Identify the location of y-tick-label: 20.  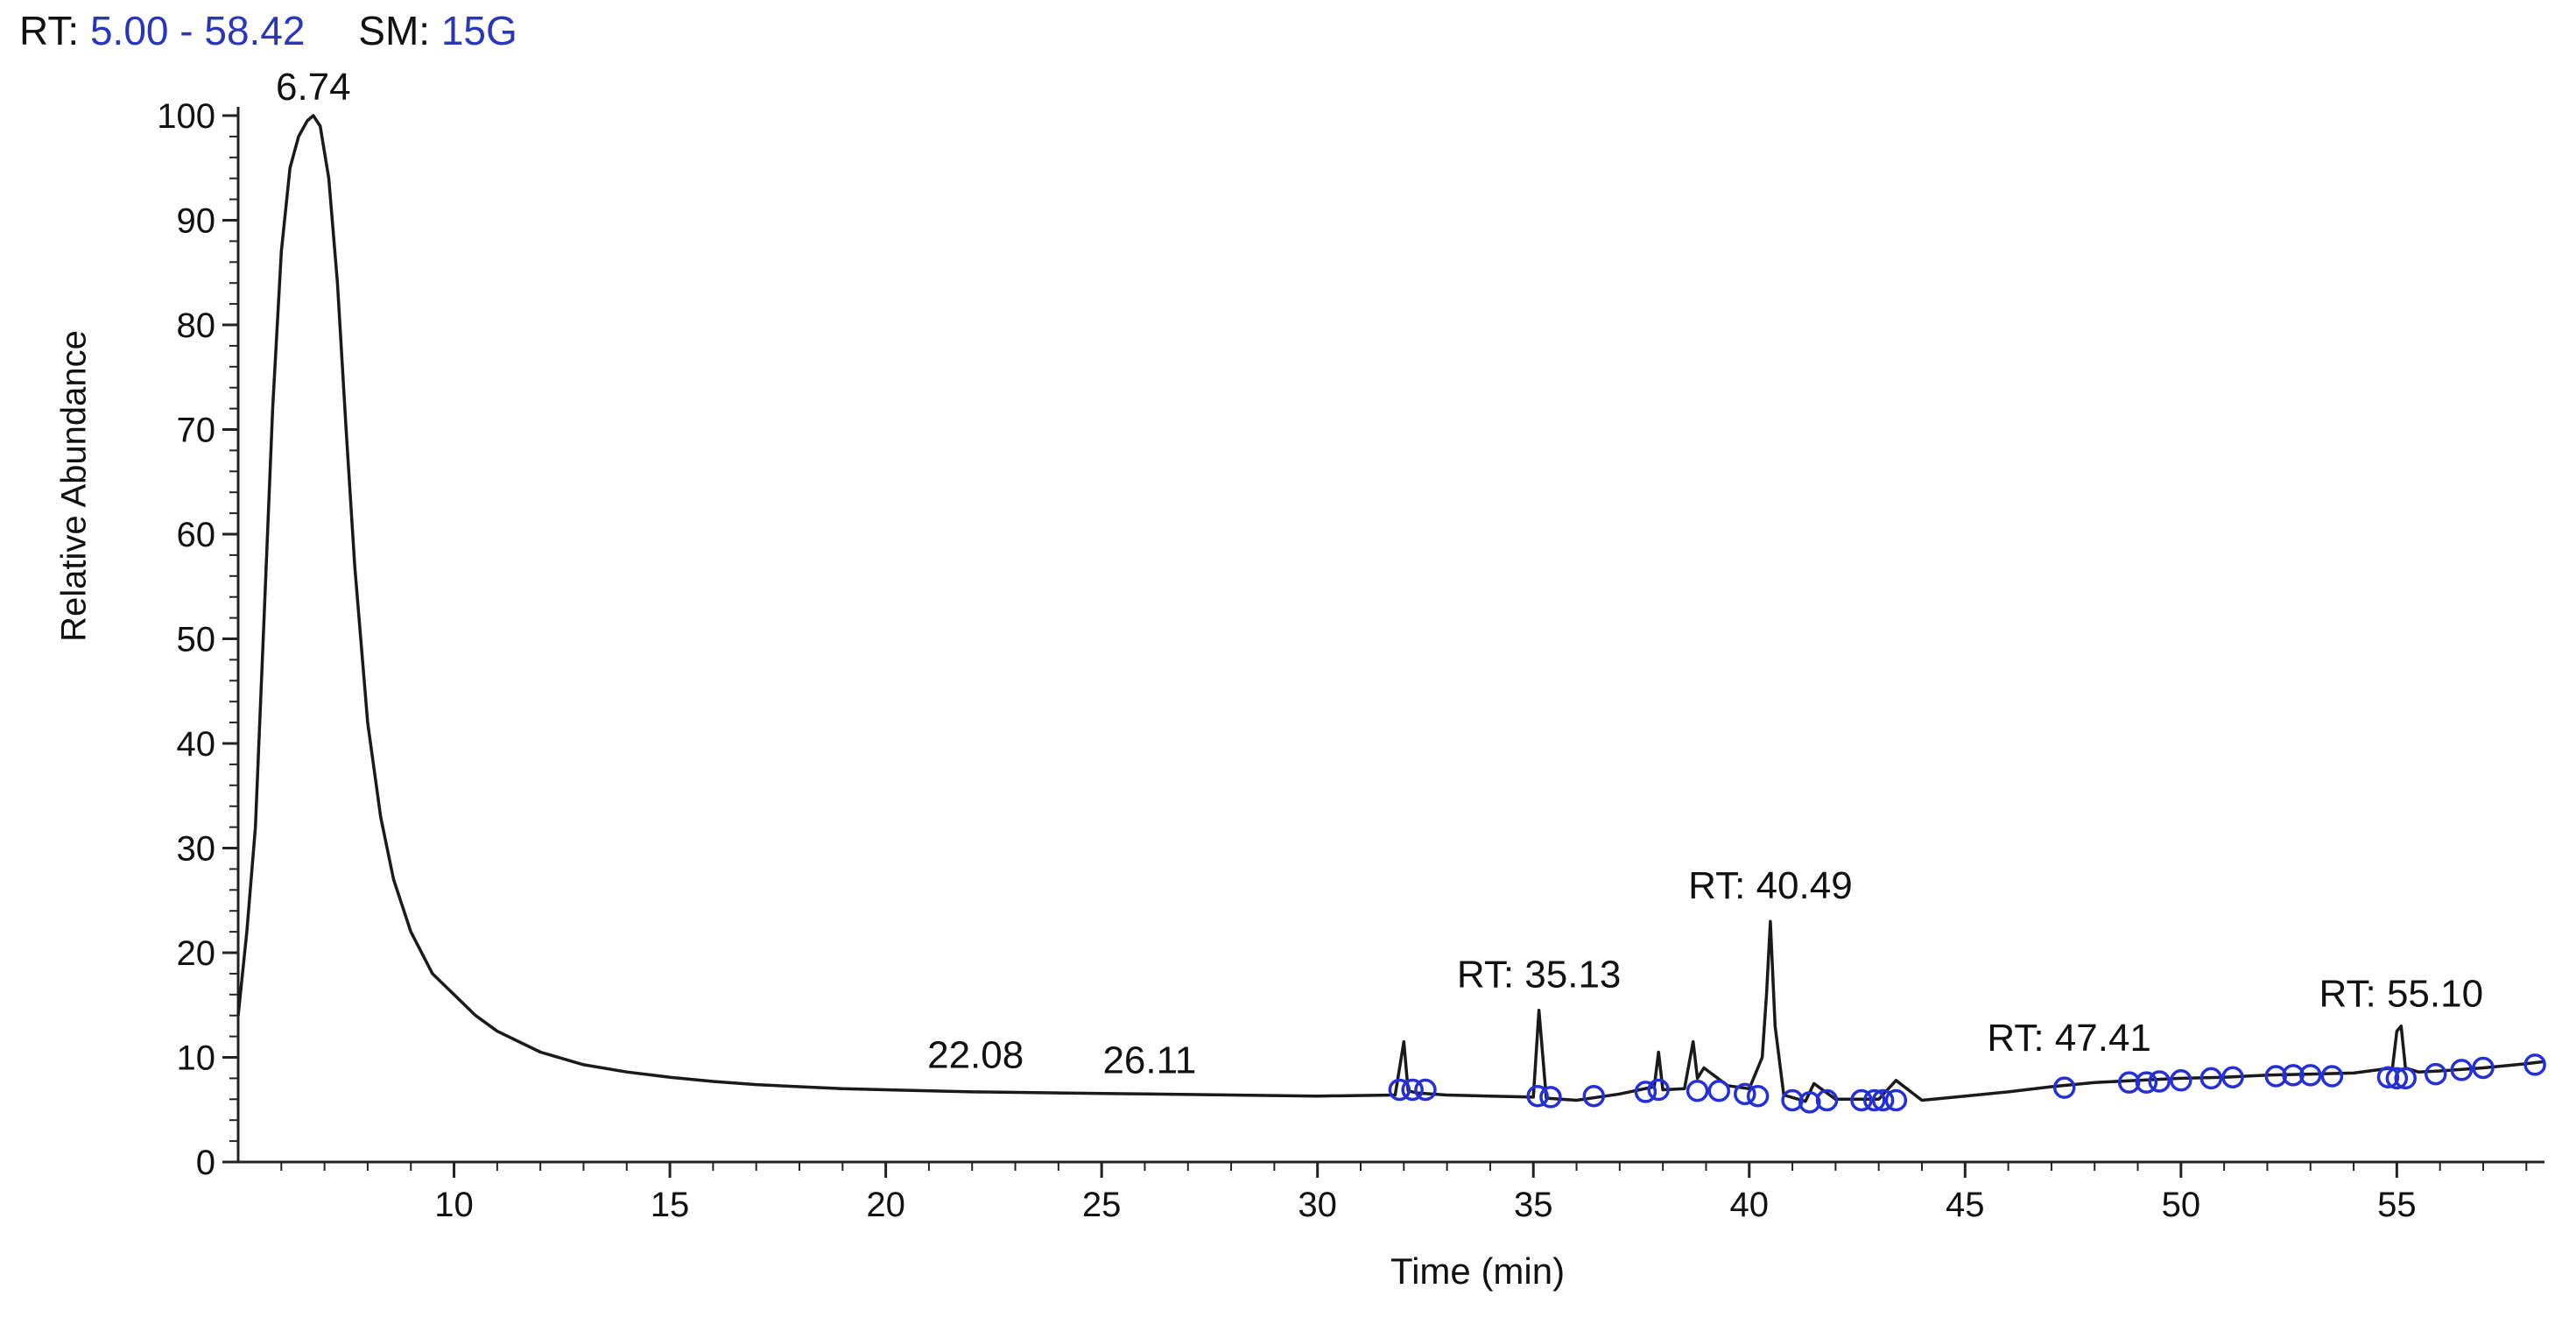
(196, 953).